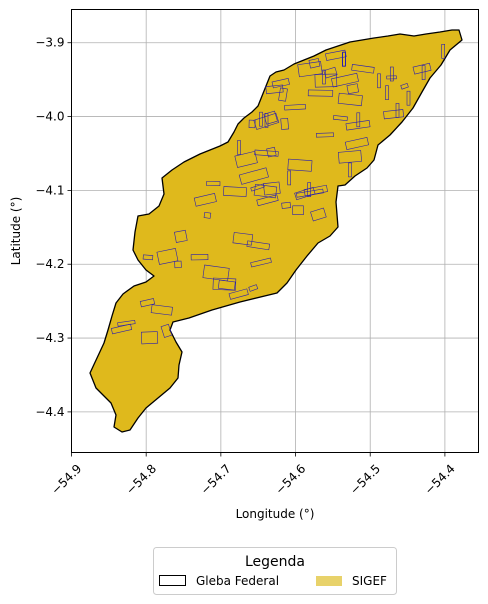 The height and width of the screenshot is (604, 488). I want to click on x-axis-label: Longitude (°), so click(275, 514).